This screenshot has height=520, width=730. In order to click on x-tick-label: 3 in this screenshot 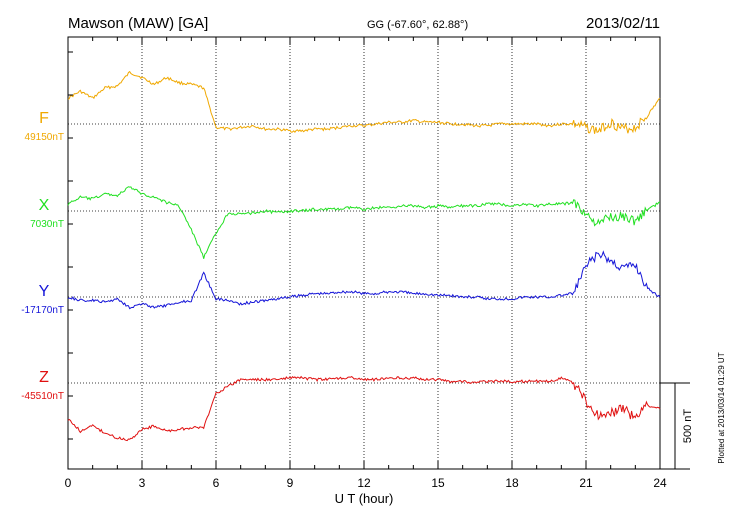, I will do `click(142, 483)`.